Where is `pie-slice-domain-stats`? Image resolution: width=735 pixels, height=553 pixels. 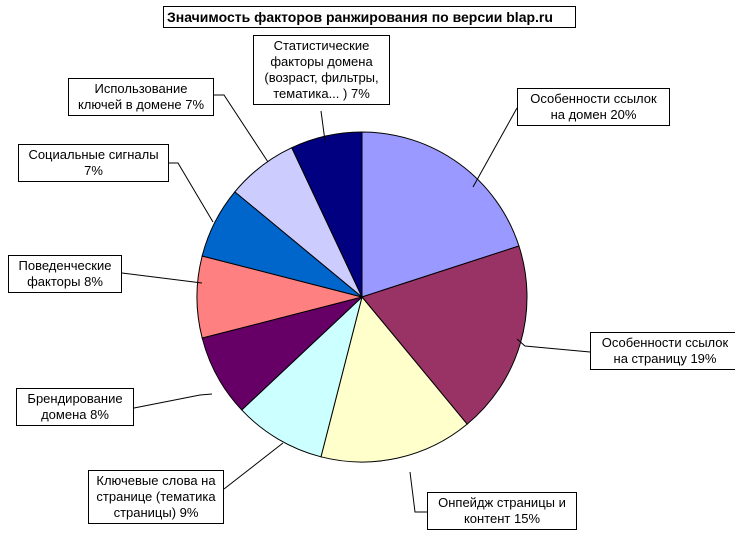 pie-slice-domain-stats is located at coordinates (327, 214).